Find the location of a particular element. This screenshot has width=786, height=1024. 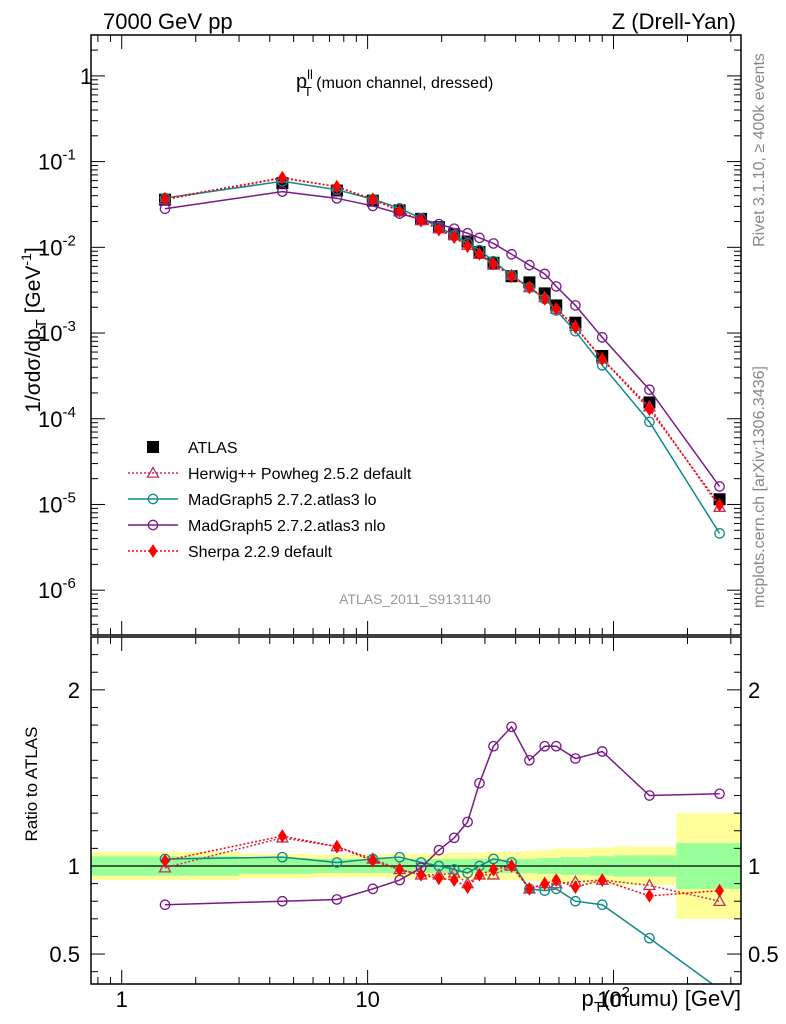

header-process: Z (Drell-Yan) is located at coordinates (674, 21).